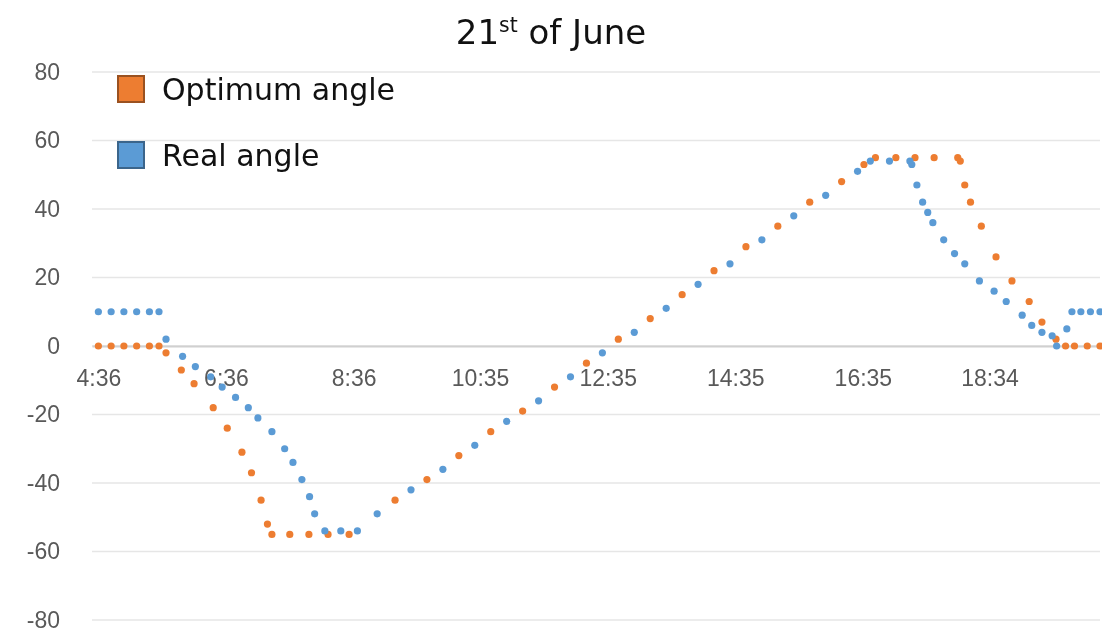  I want to click on y-tick-label: -60, so click(43, 551).